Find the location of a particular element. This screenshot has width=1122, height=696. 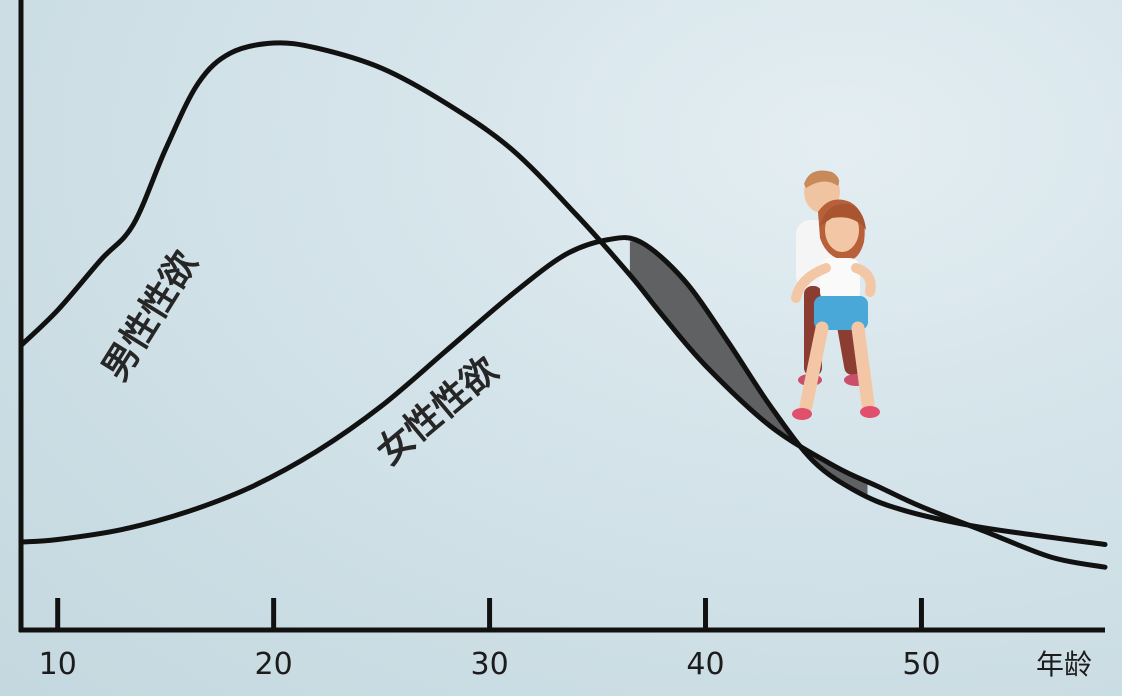

x-tick-label: 40 is located at coordinates (705, 664).